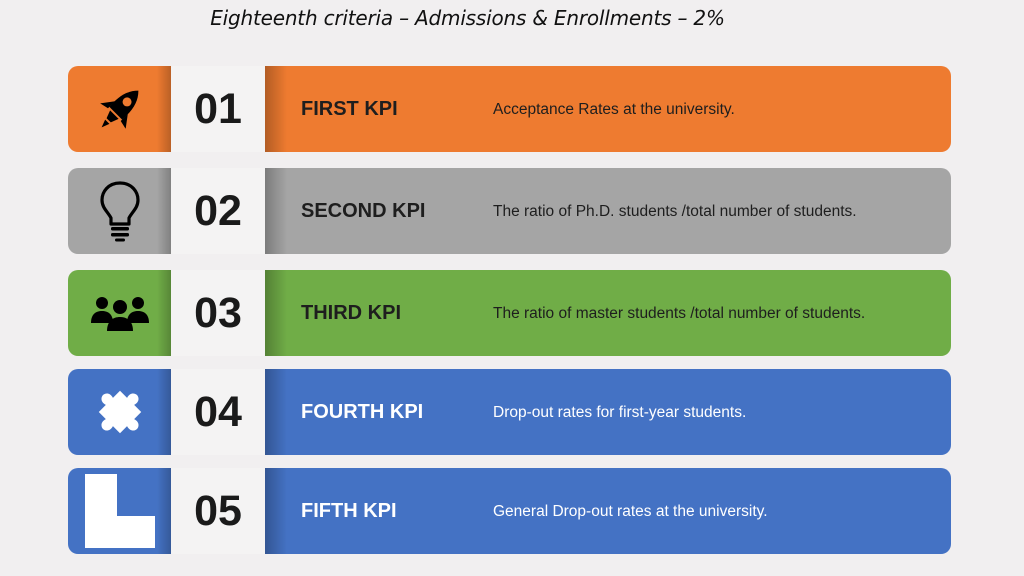  I want to click on kpi-number: 01, so click(218, 109).